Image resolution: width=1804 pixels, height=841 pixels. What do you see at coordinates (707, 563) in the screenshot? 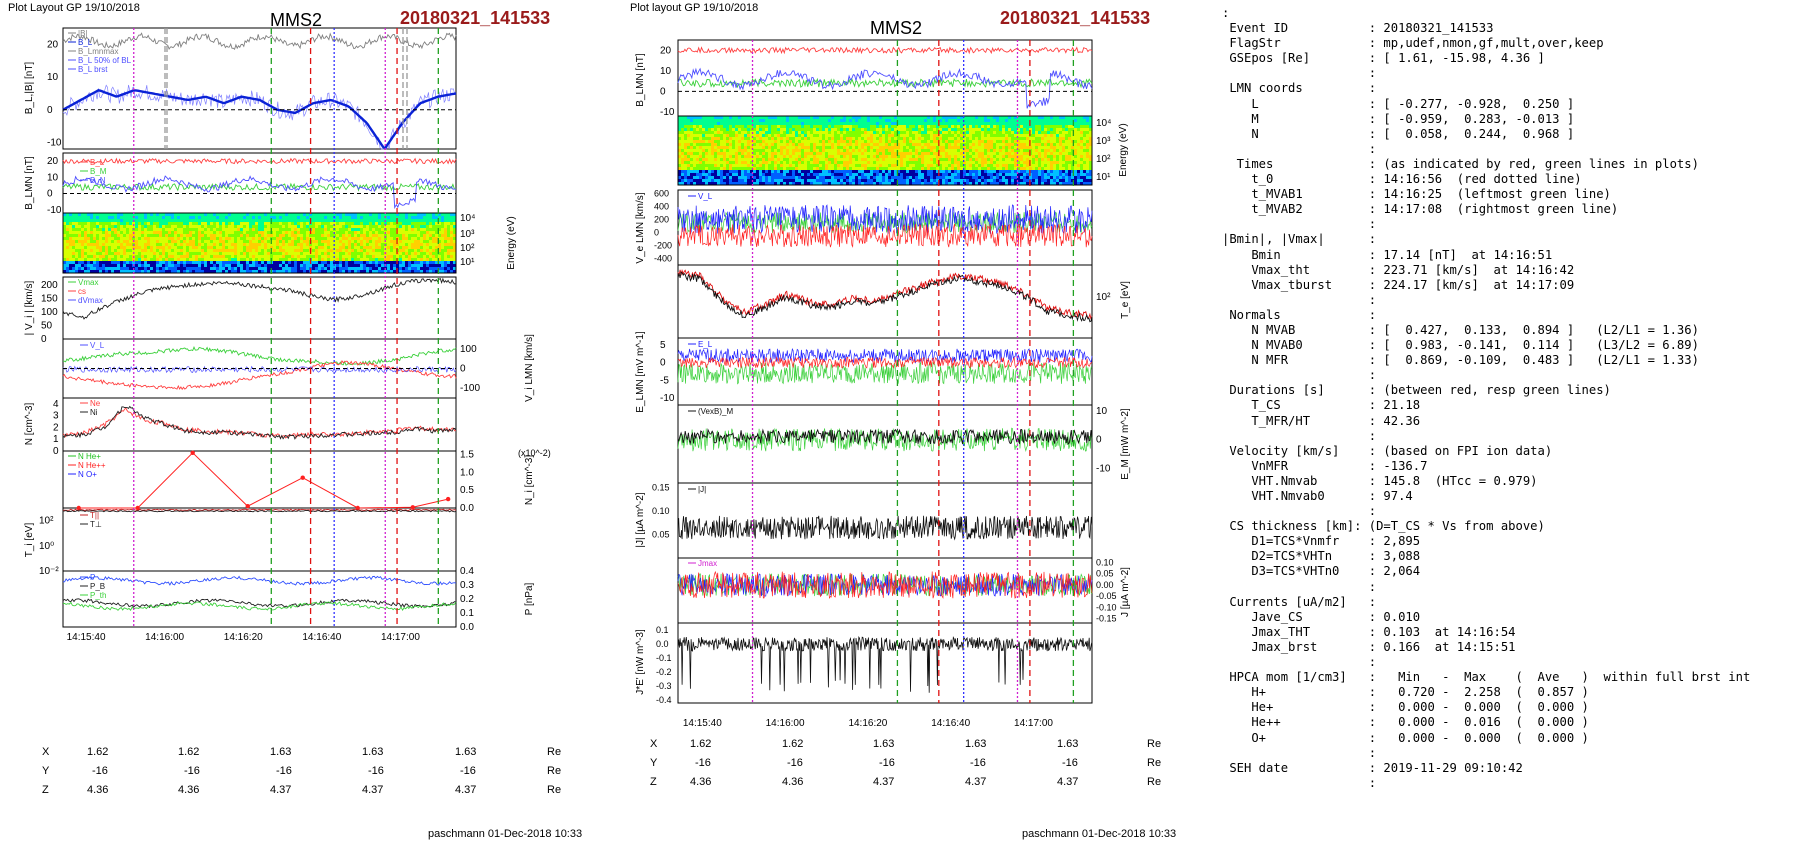
I see `legend-entry: Jmax` at bounding box center [707, 563].